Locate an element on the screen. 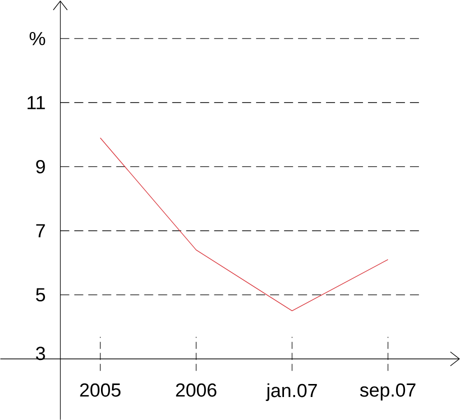 Image resolution: width=461 pixels, height=420 pixels. y-tick-label: 9 is located at coordinates (40, 167).